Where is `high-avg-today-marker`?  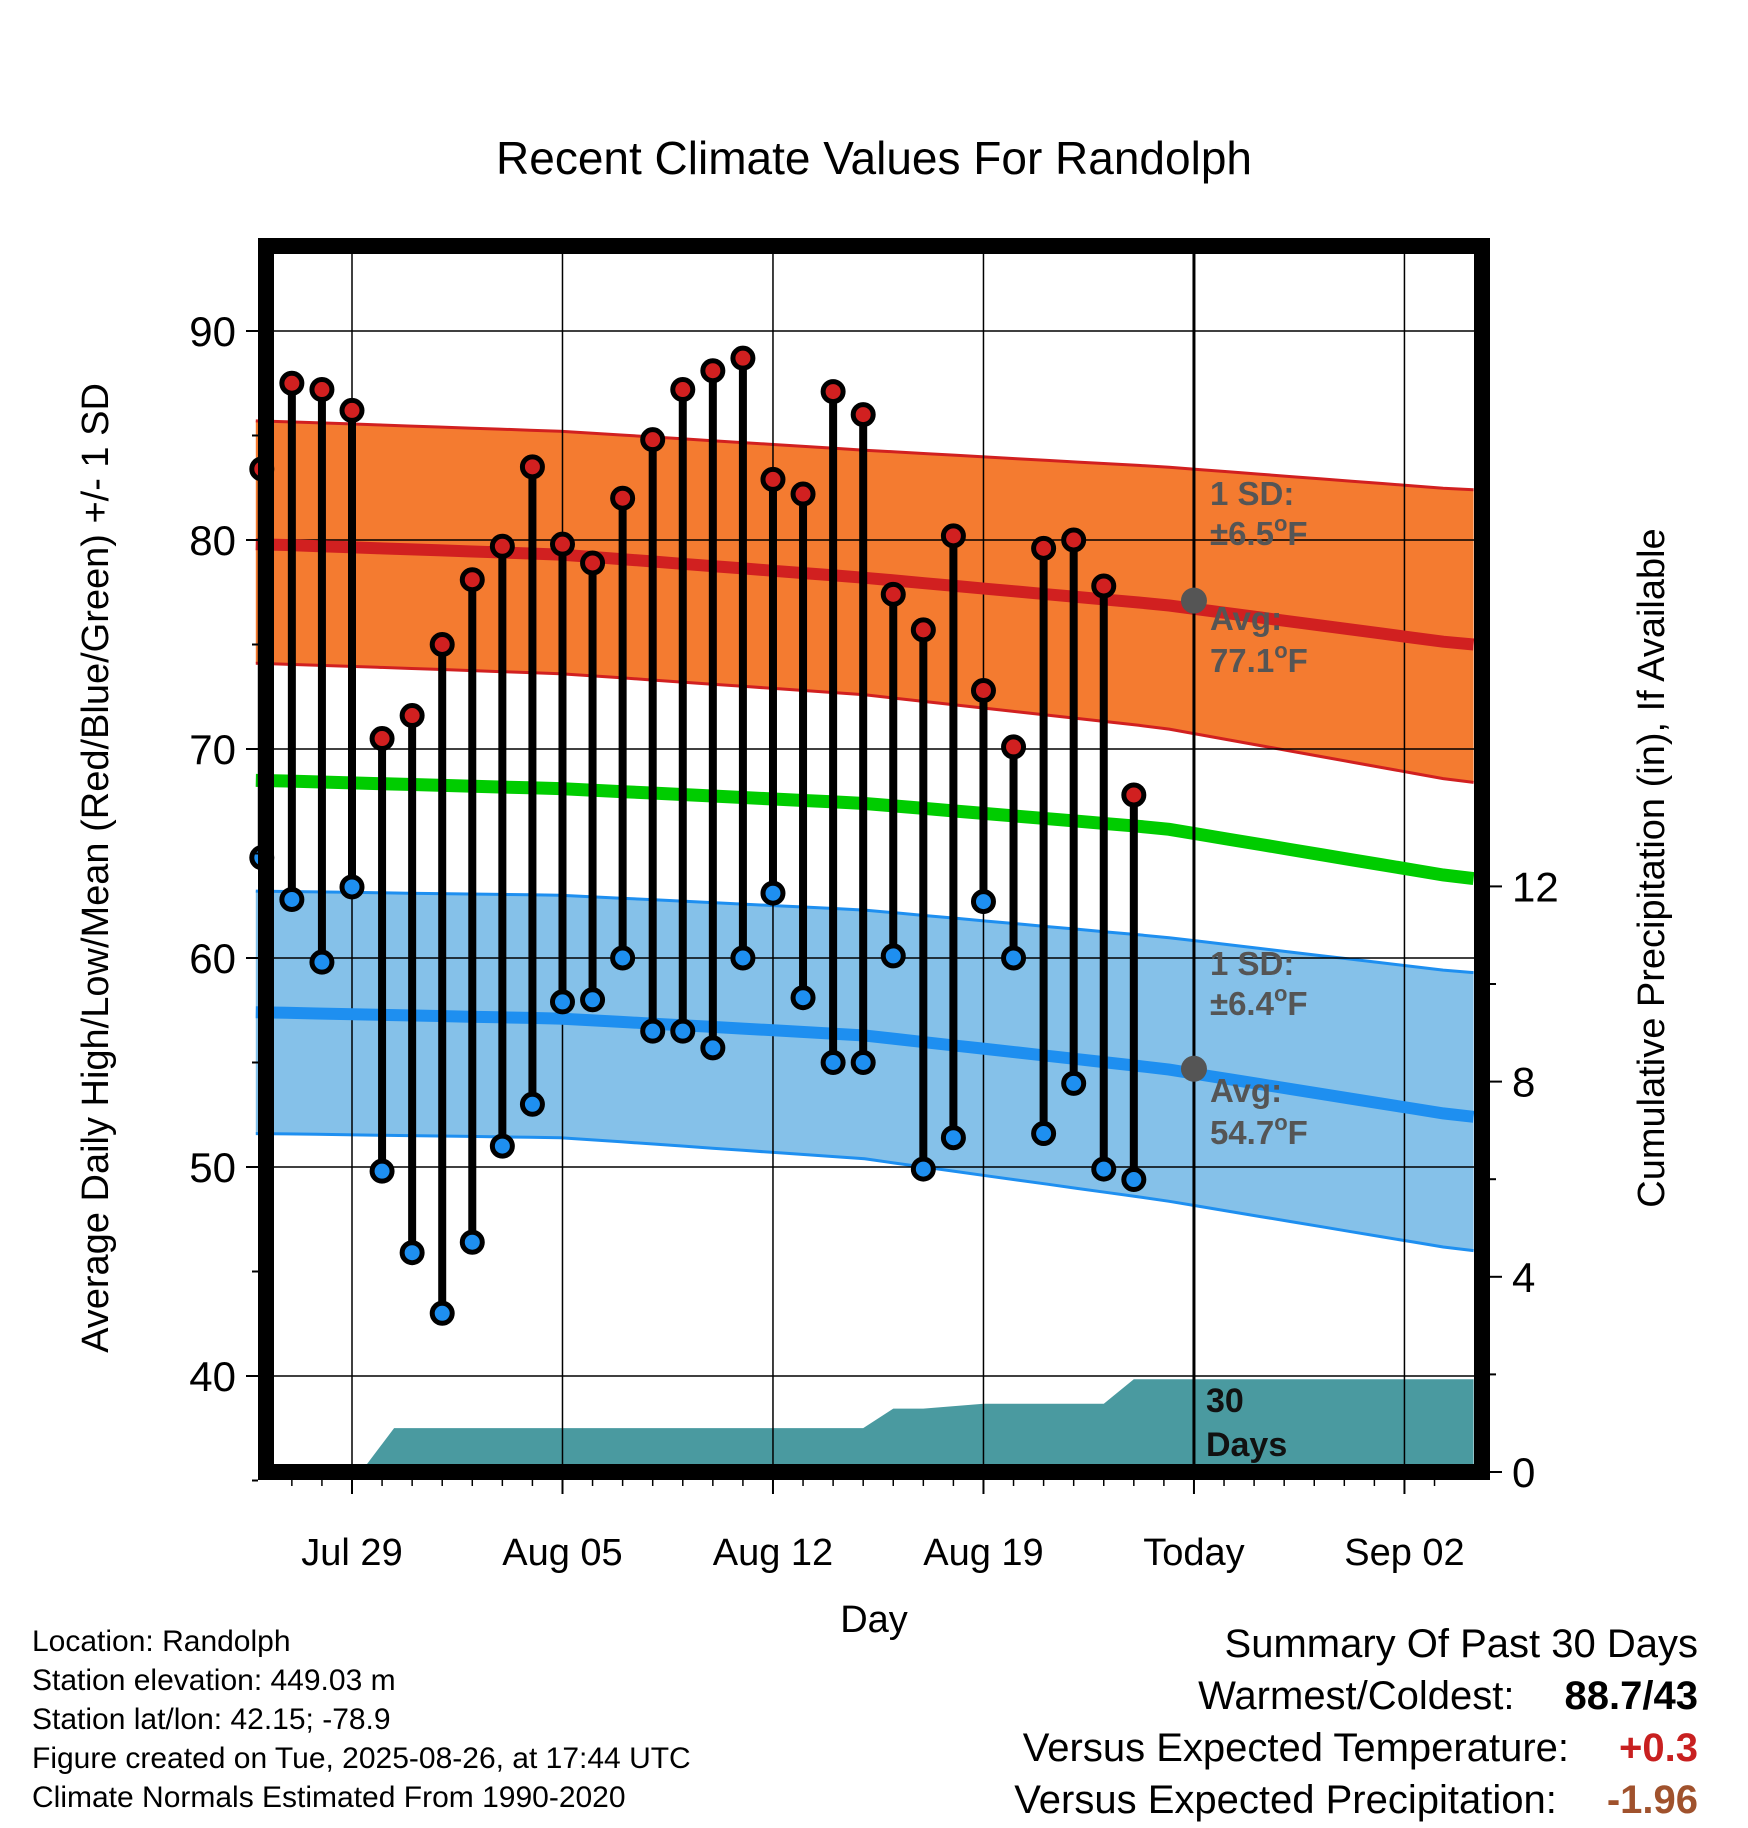
high-avg-today-marker is located at coordinates (1193, 600).